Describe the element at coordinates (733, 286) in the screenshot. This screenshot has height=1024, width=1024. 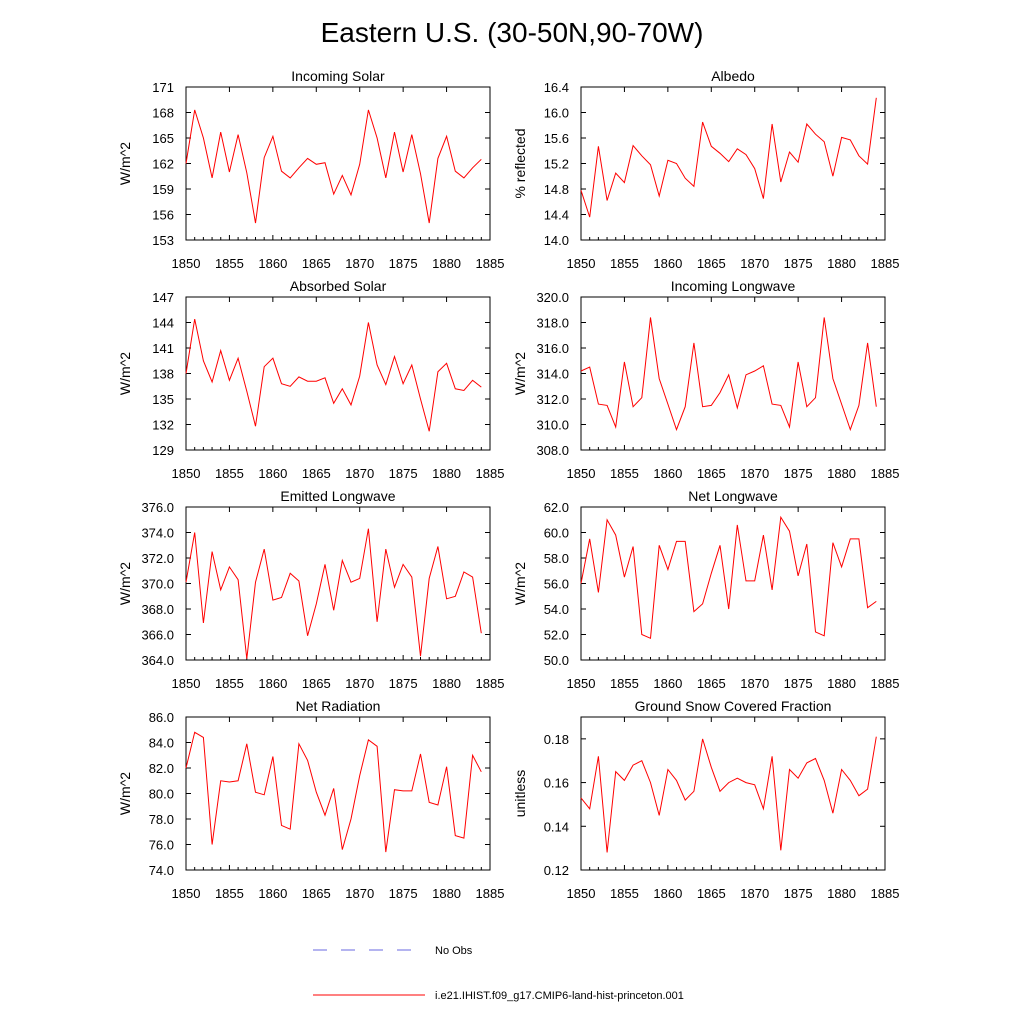
I see `panel-title: Incoming Longwave` at that location.